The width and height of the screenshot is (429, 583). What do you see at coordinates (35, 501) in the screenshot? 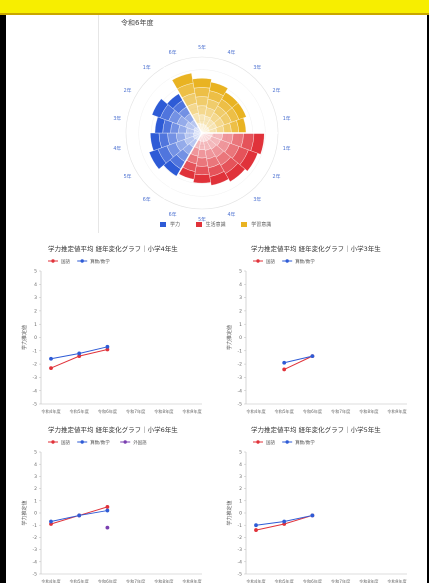
I see `y-tick-label: 1` at bounding box center [35, 501].